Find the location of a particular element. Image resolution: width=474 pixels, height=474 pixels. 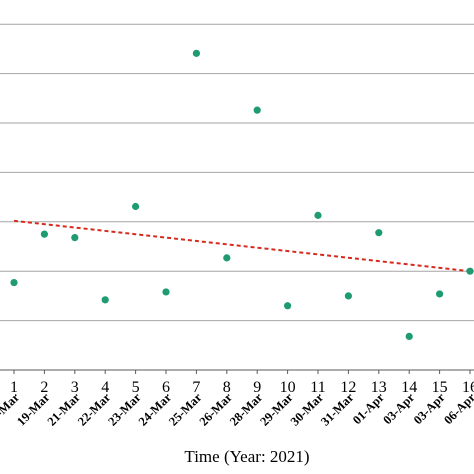

x-tick-label-14: 14 is located at coordinates (409, 387).